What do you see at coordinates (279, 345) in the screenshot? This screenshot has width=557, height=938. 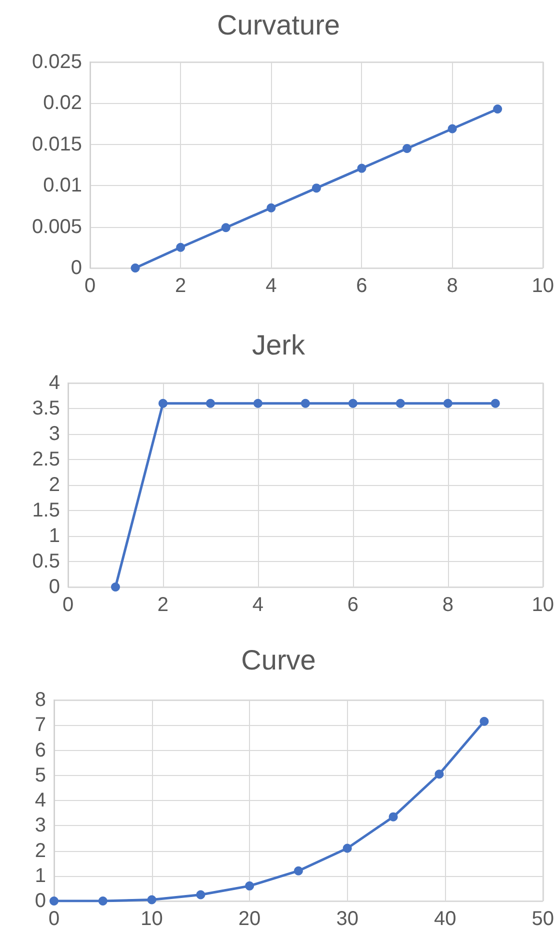 I see `chart-title: Jerk` at bounding box center [279, 345].